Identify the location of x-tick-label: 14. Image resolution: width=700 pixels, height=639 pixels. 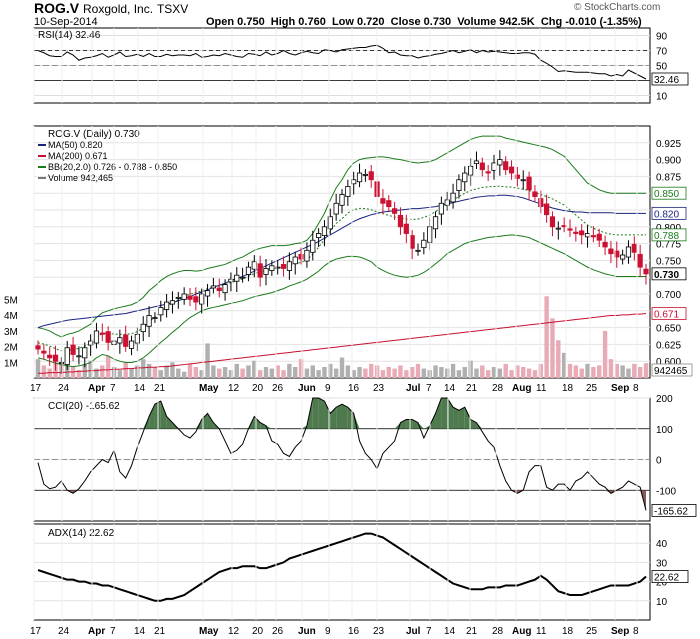
(450, 631).